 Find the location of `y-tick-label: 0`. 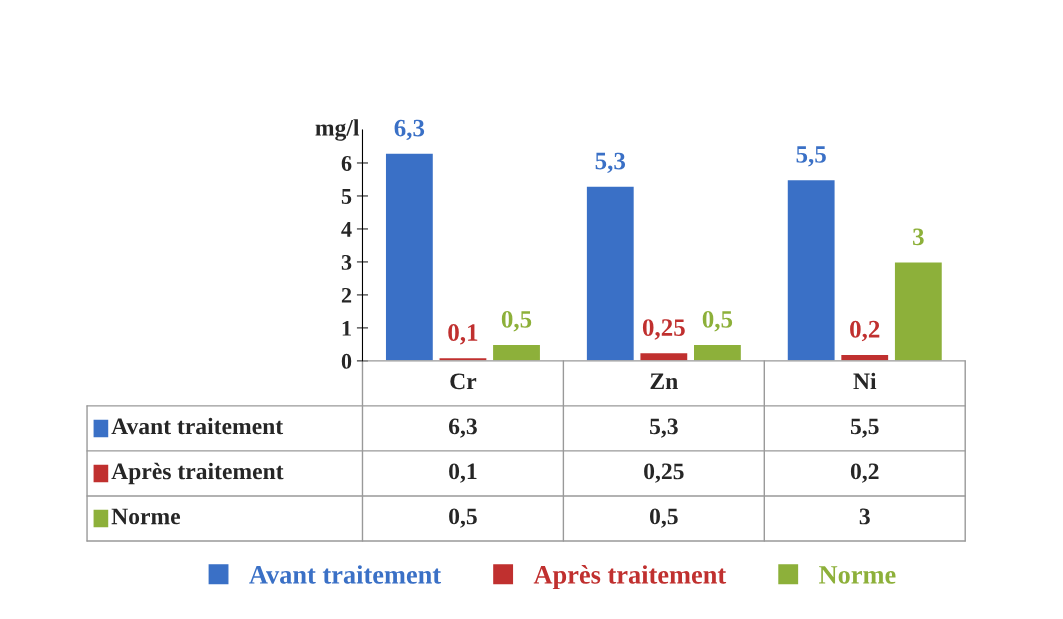

y-tick-label: 0 is located at coordinates (346, 361).